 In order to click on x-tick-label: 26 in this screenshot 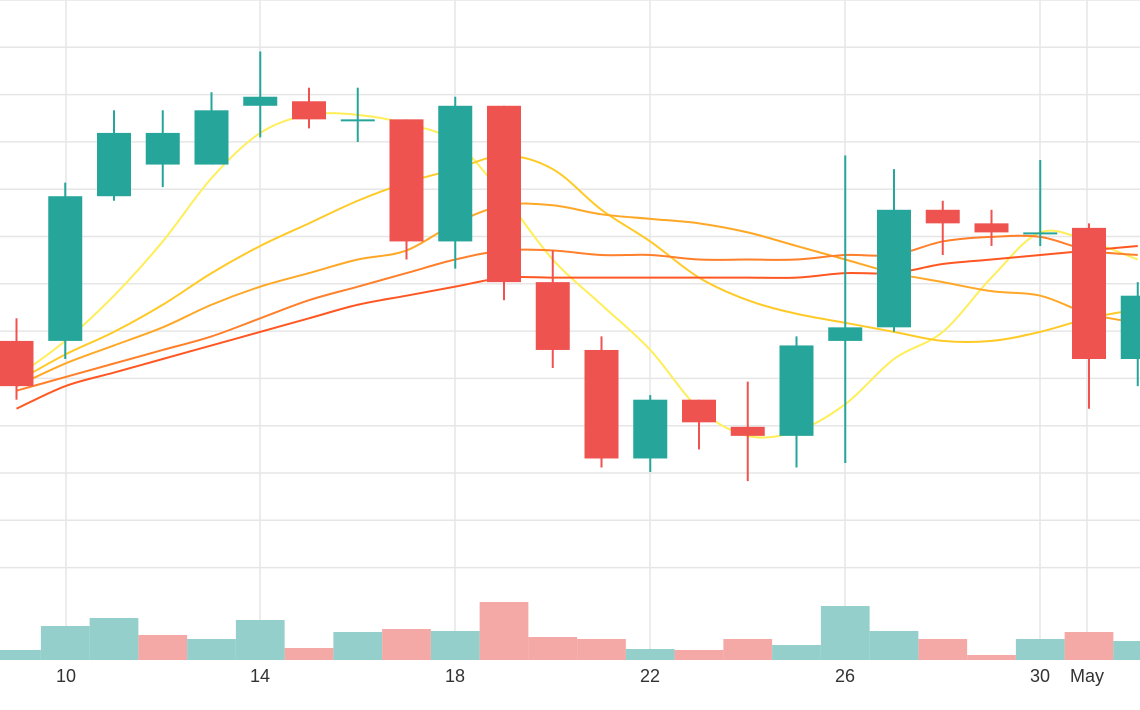, I will do `click(845, 676)`.